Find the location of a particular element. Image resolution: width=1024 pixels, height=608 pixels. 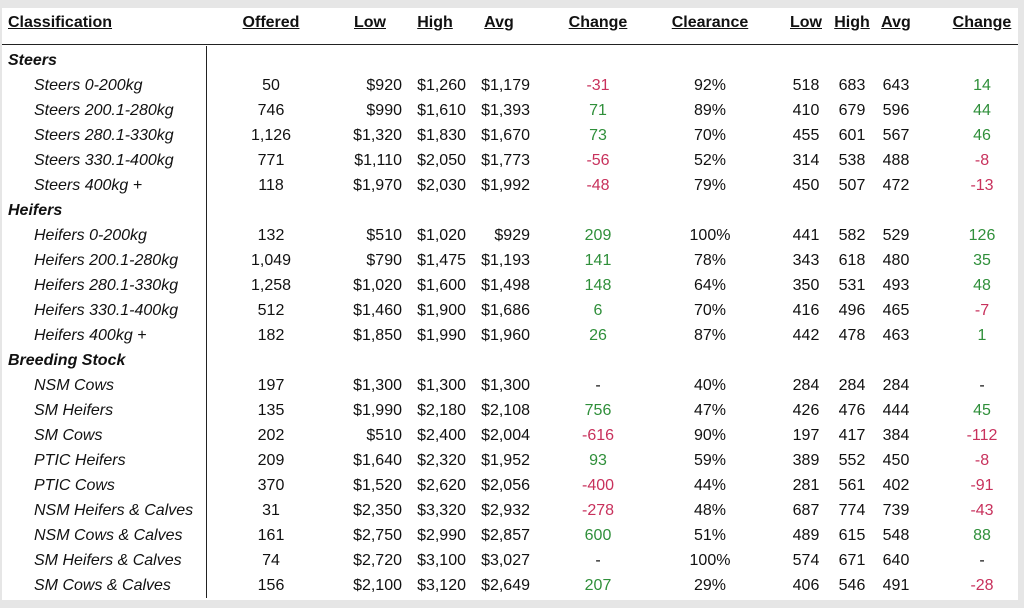

cell-high-price: $1,020 is located at coordinates (441, 235).